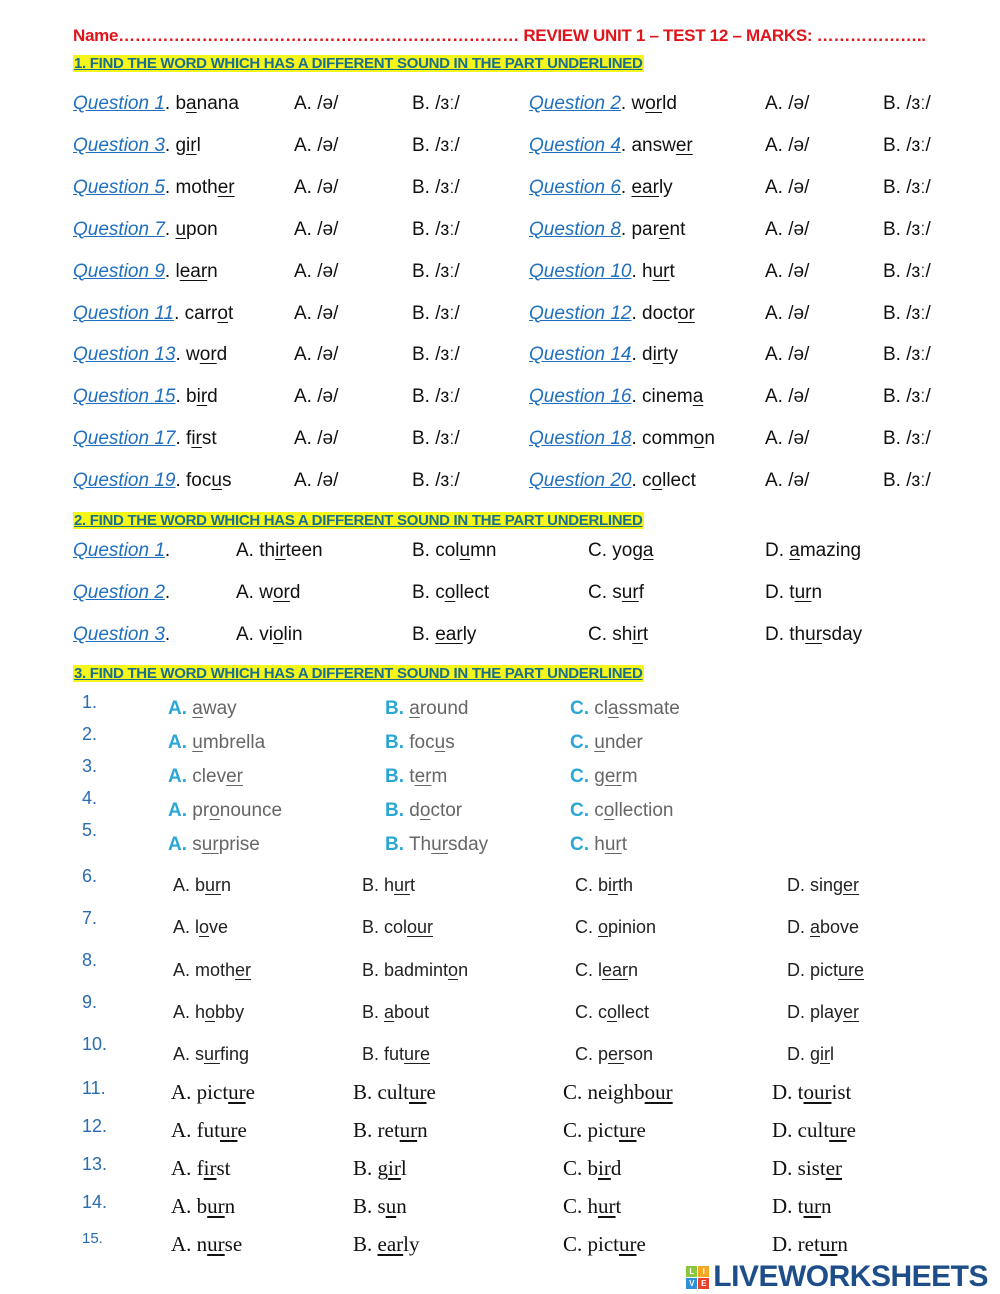 This screenshot has height=1294, width=1000. I want to click on answer-option: A. nurse, so click(206, 1244).